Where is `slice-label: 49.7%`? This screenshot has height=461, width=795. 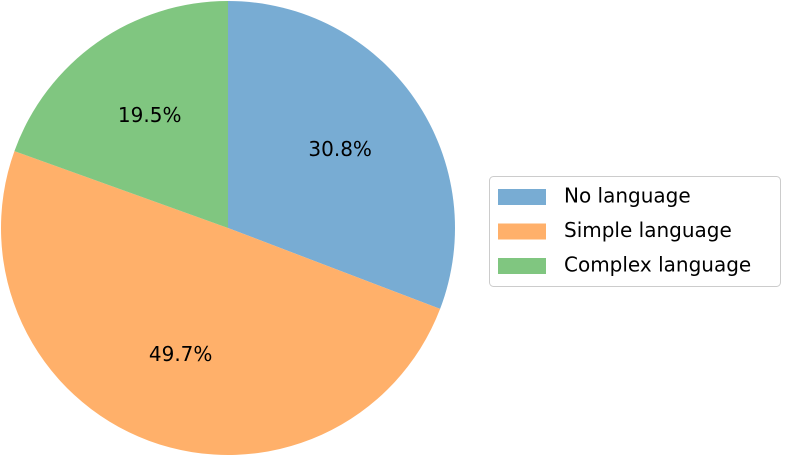
slice-label: 49.7% is located at coordinates (181, 354).